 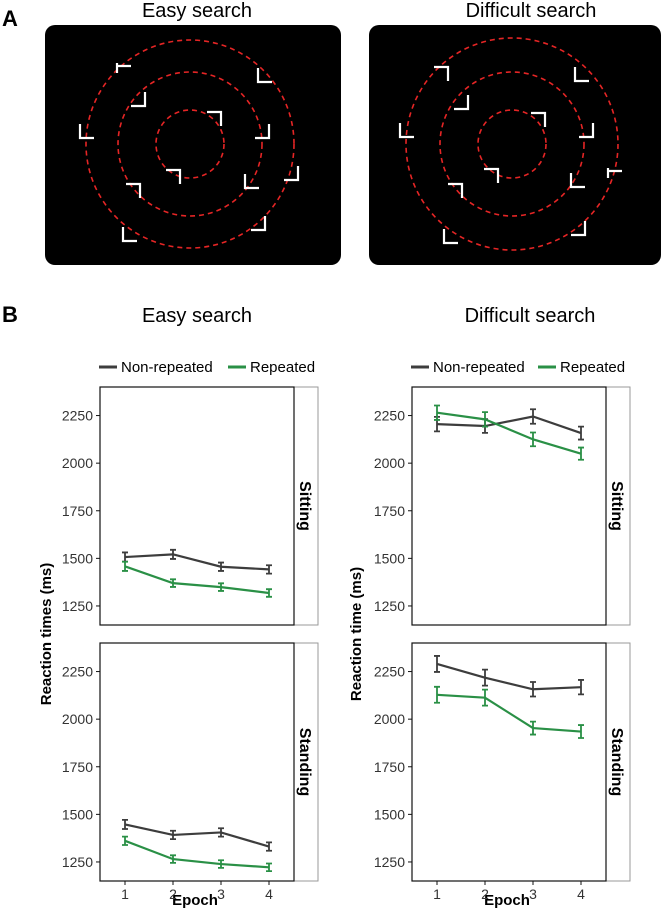 I want to click on line-plot-easy-search-sitting: 1250 1500 1750 2000 2250, so click(x=178, y=506).